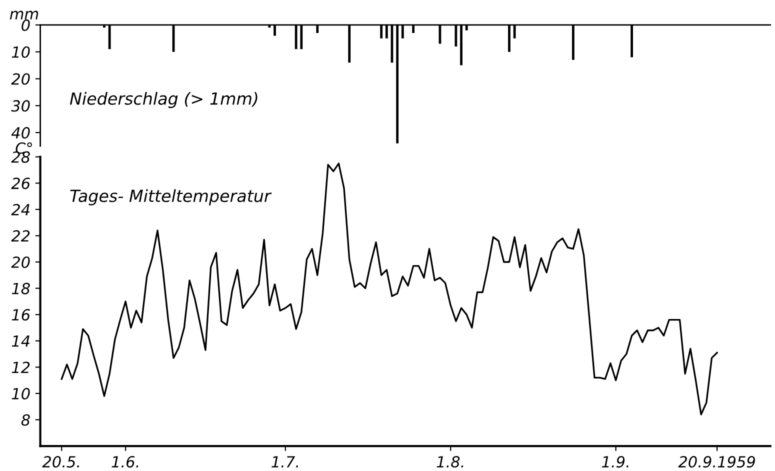 Image resolution: width=775 pixels, height=471 pixels. I want to click on y-tick-label: 26, so click(20, 184).